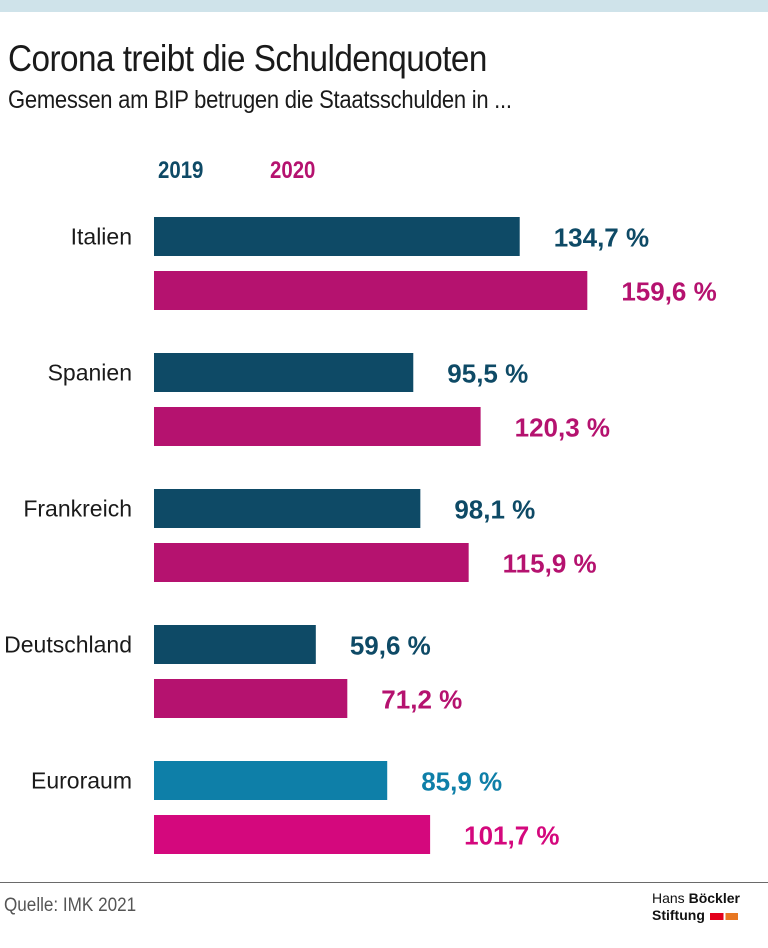 The height and width of the screenshot is (948, 768). What do you see at coordinates (311, 562) in the screenshot?
I see `bar-frankreich-2020` at bounding box center [311, 562].